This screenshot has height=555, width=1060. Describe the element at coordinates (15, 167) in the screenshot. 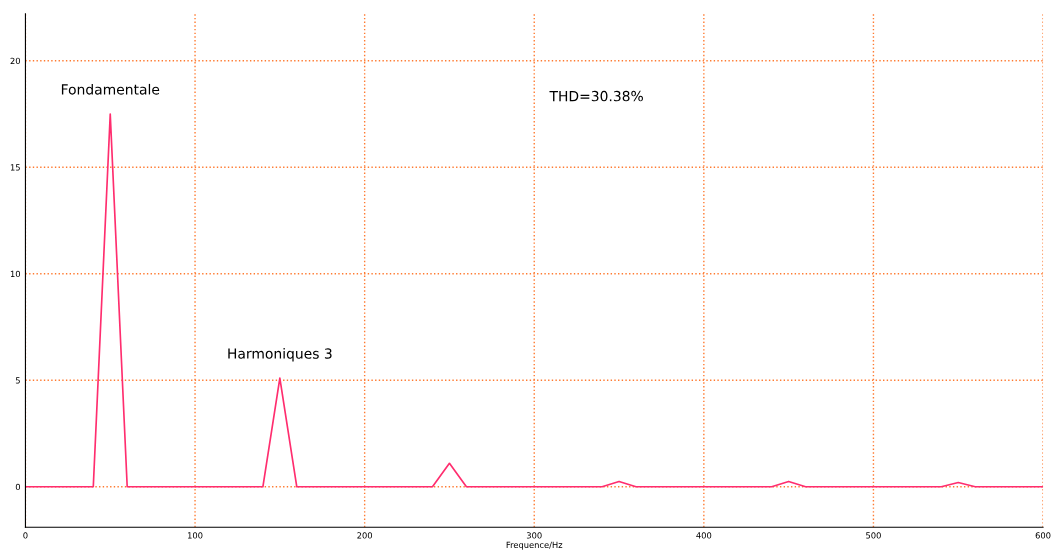

I see `y-tick-label: 15` at that location.